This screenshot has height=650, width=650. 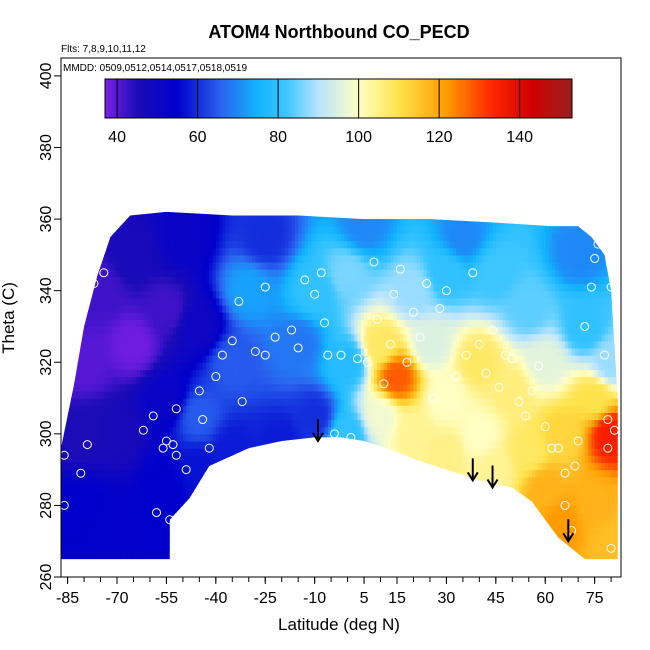 What do you see at coordinates (364, 598) in the screenshot?
I see `x-tick-label: 5` at bounding box center [364, 598].